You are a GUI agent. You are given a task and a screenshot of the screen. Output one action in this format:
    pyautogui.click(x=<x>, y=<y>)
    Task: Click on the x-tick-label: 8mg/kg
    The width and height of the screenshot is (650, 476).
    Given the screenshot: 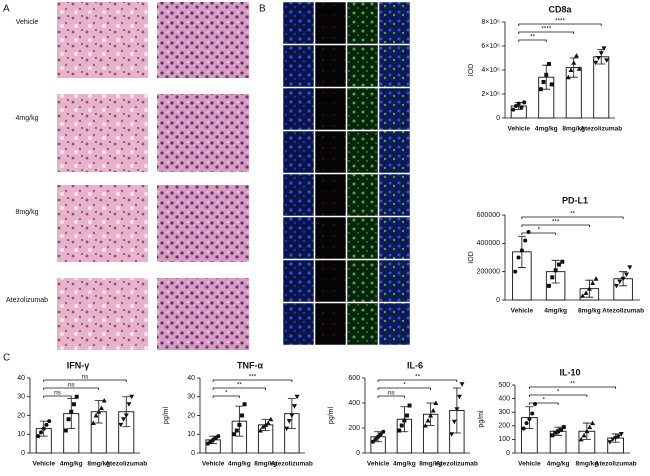 What is the action you would take?
    pyautogui.click(x=573, y=129)
    